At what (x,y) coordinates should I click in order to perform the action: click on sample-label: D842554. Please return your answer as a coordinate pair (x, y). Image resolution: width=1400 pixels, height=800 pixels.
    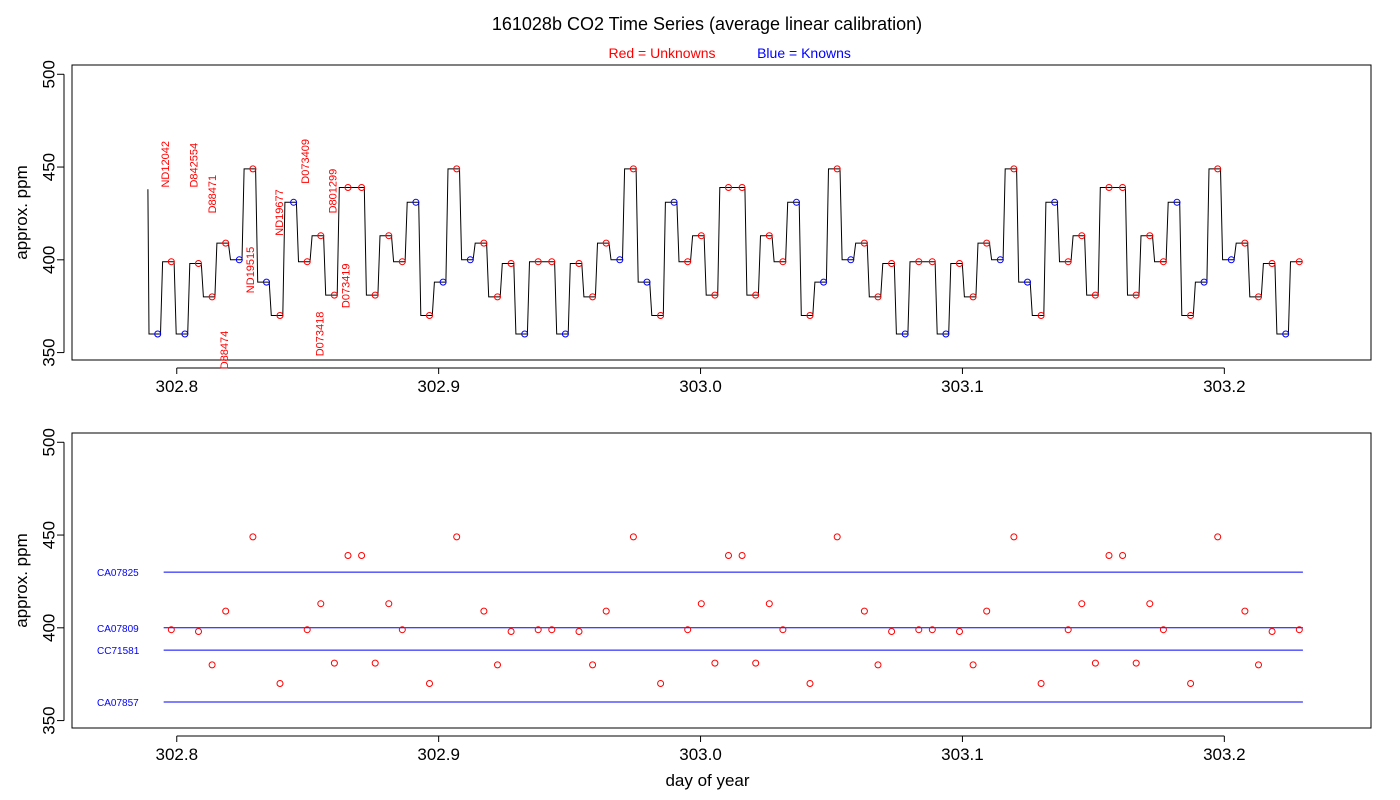
    Looking at the image, I should click on (195, 165).